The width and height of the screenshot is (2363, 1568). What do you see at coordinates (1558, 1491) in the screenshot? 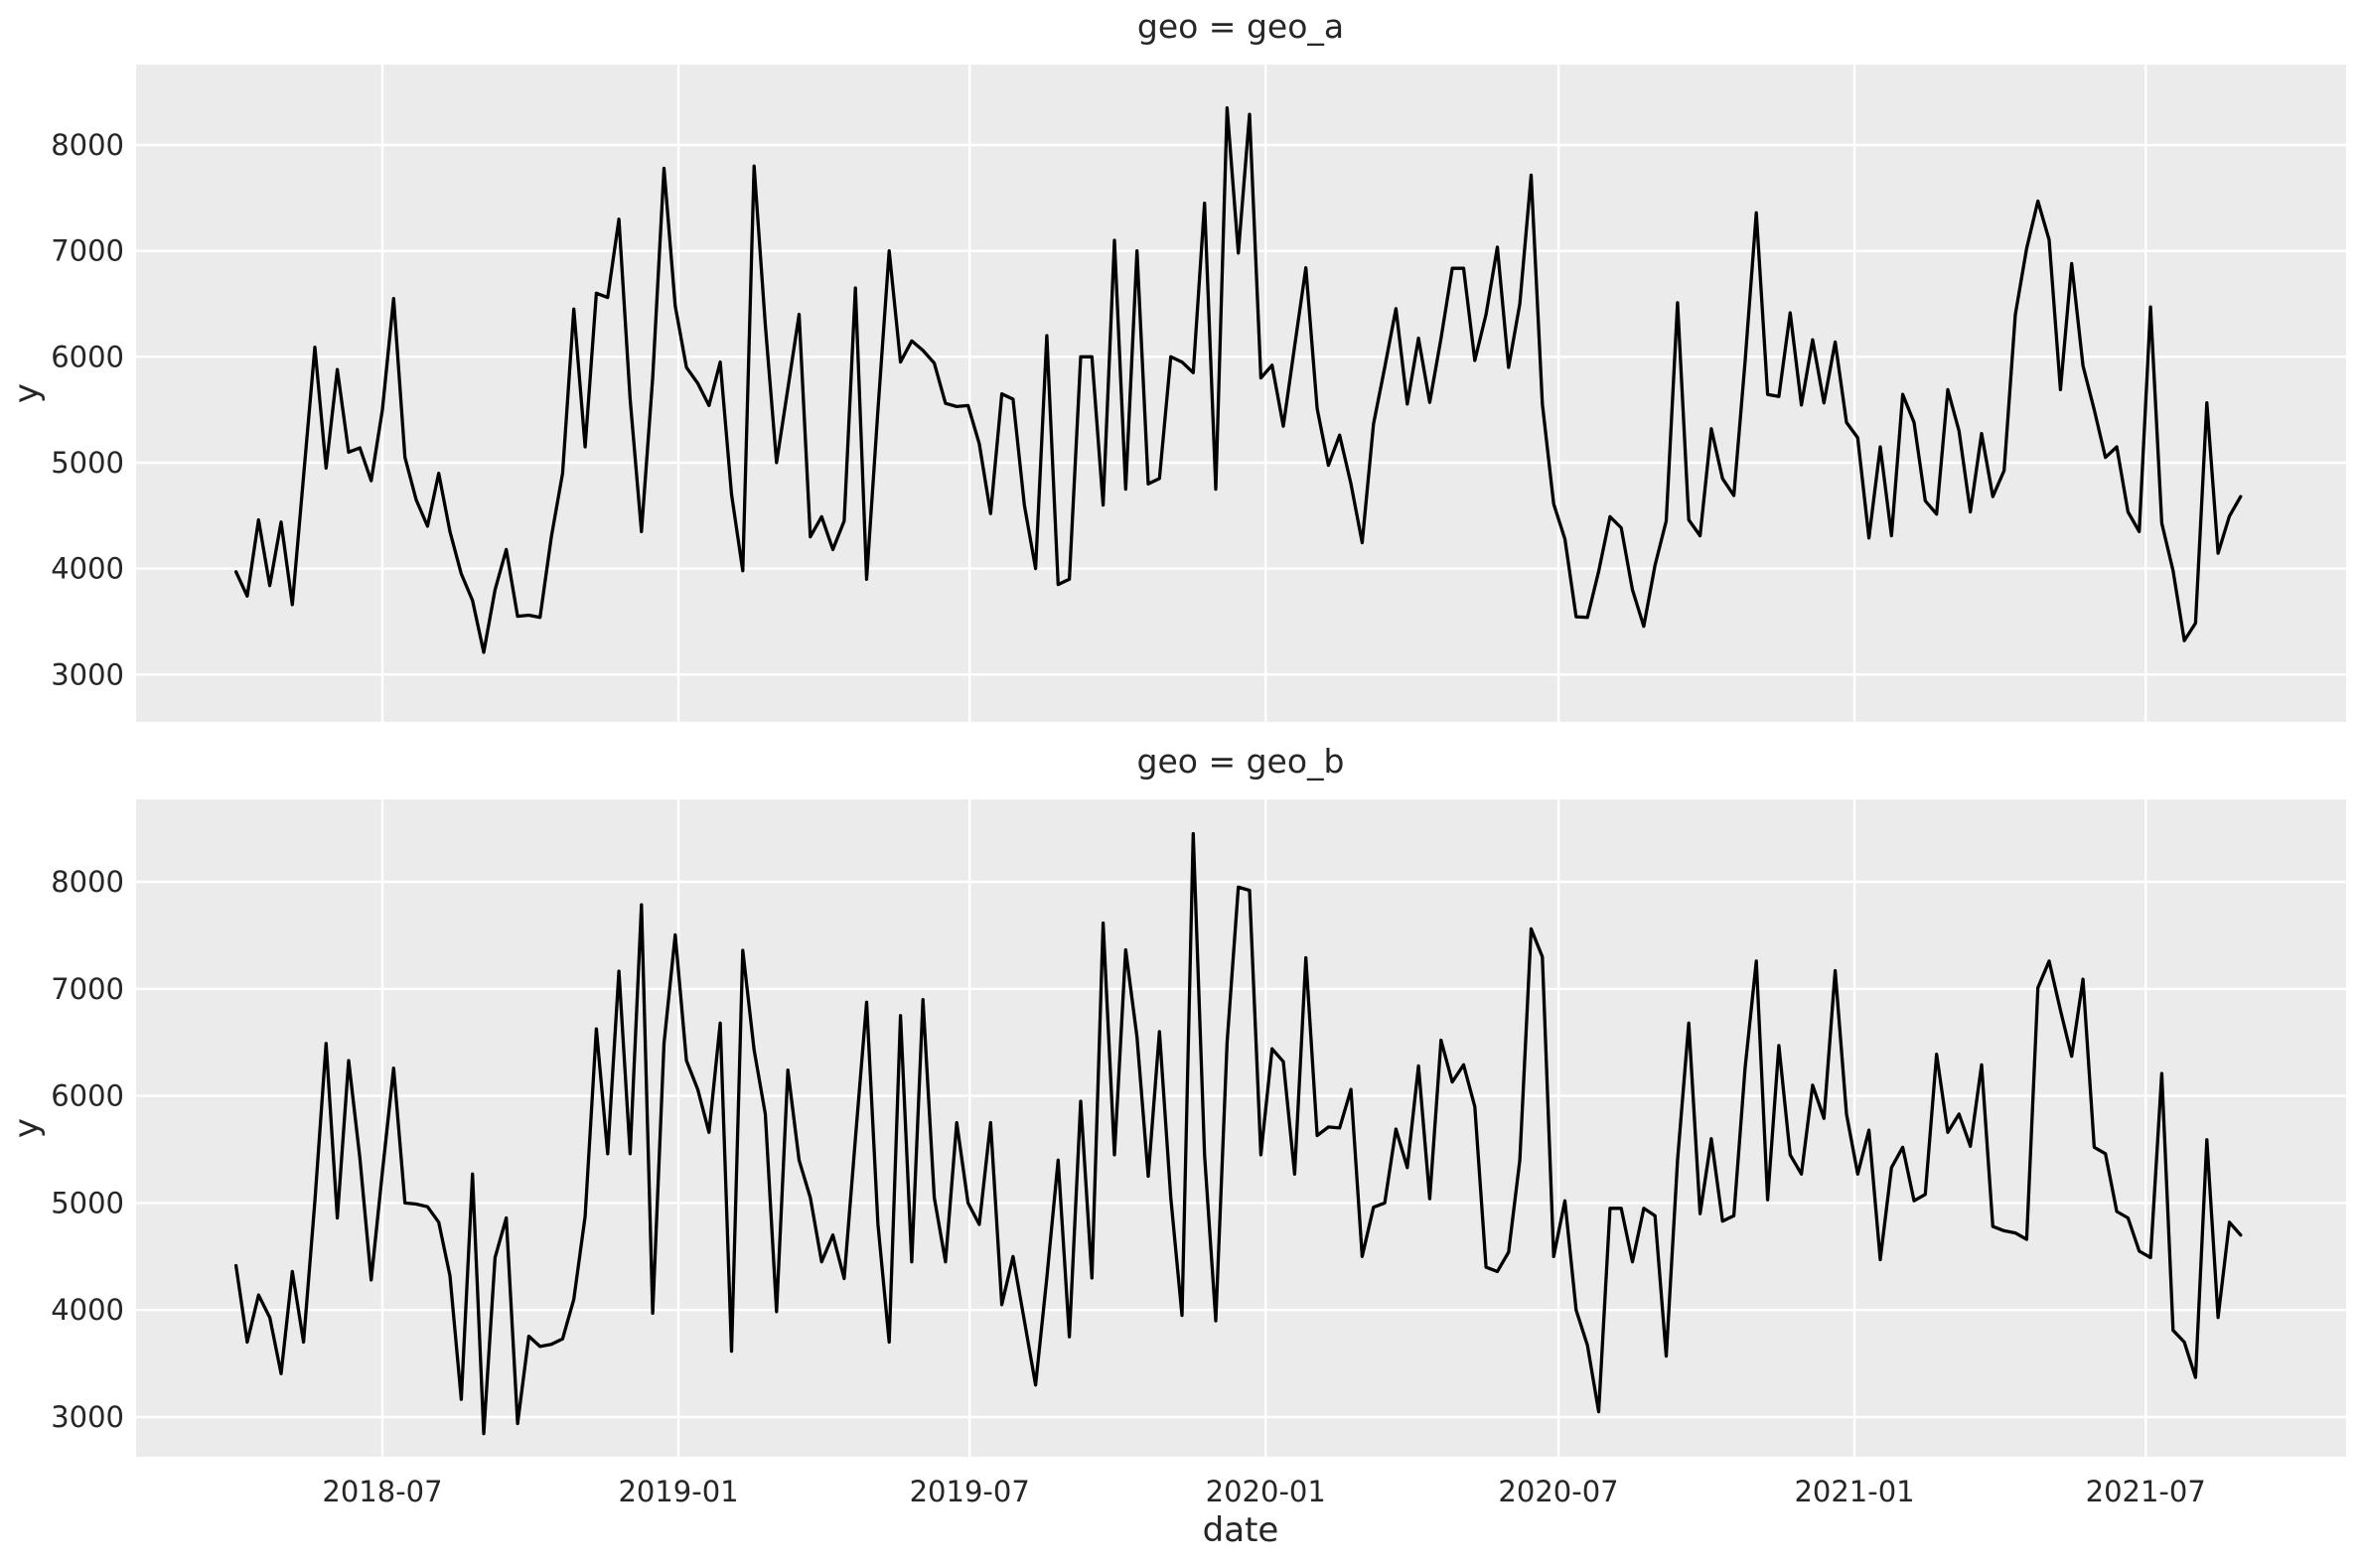
I see `x-tick-label: 2020-07` at bounding box center [1558, 1491].